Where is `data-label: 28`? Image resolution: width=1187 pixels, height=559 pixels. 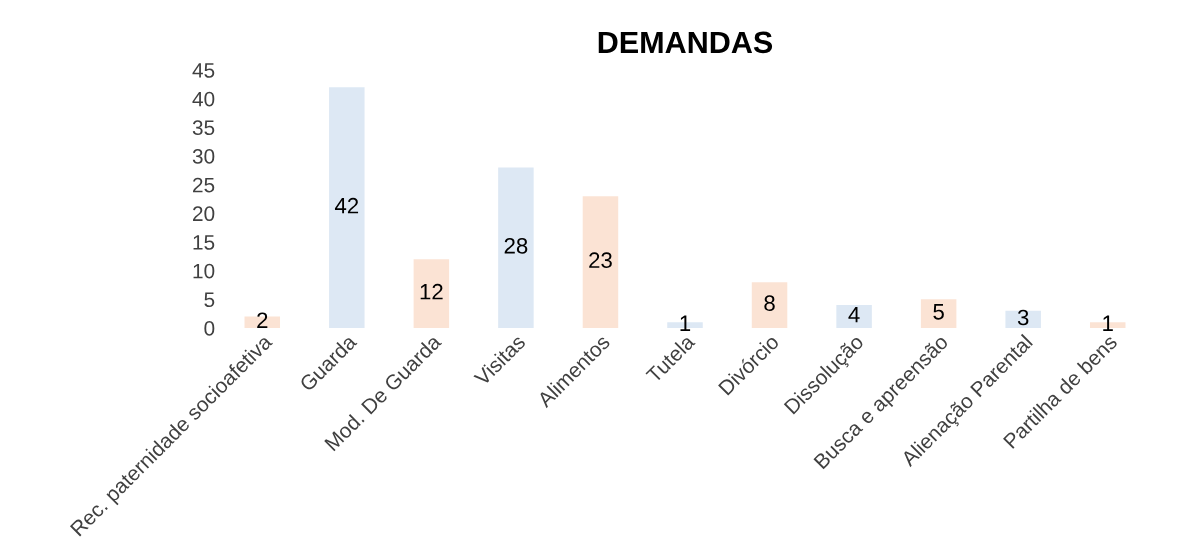
data-label: 28 is located at coordinates (516, 245).